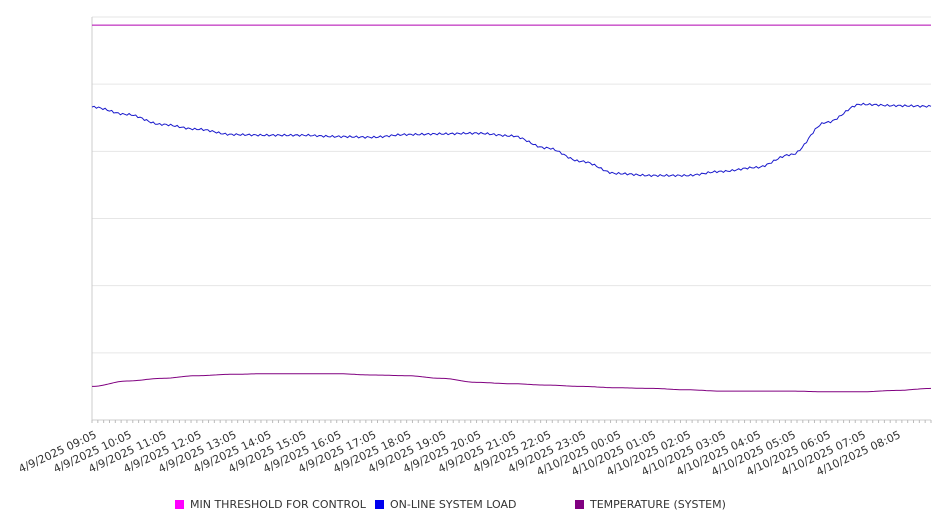 The image size is (946, 526). I want to click on legend-item-online-system-load: ON-LINE SYSTEM LOAD, so click(445, 504).